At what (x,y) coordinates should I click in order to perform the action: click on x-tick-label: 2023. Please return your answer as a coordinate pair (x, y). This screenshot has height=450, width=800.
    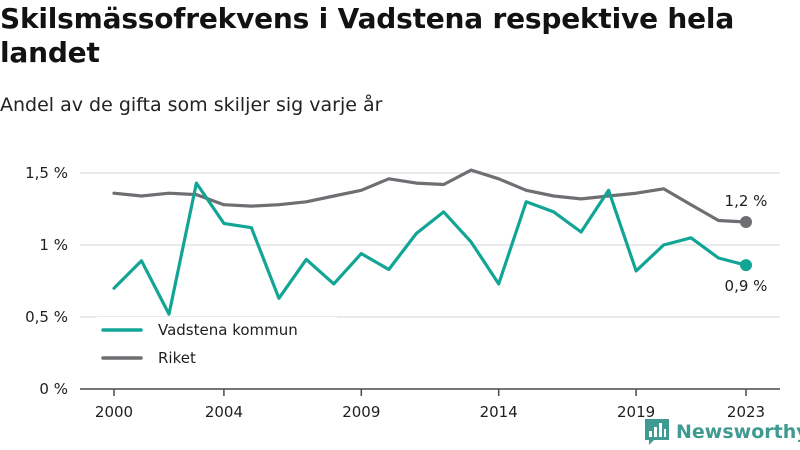
    Looking at the image, I should click on (746, 412).